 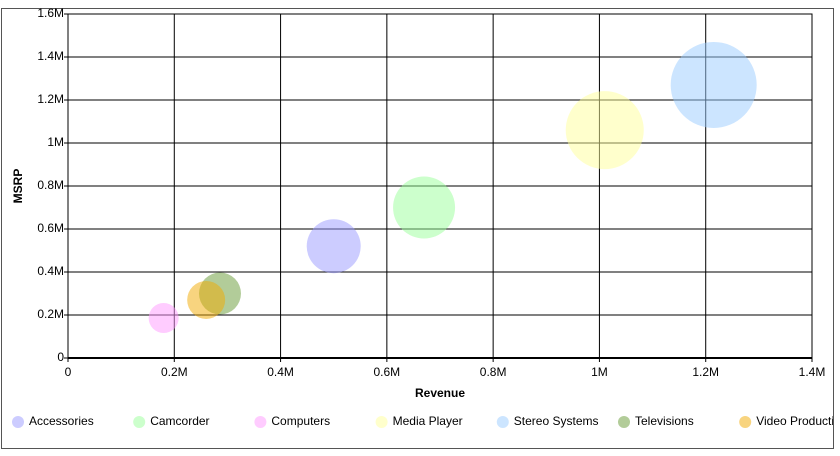 What do you see at coordinates (50, 271) in the screenshot?
I see `y-tick-label: 0.4M` at bounding box center [50, 271].